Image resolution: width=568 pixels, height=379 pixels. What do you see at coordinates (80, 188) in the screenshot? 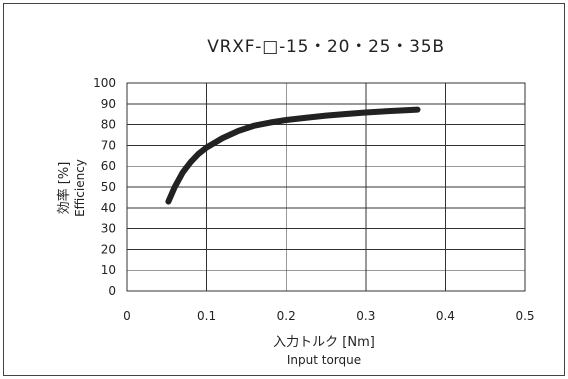
I see `y-axis-sublabel: Efficiency` at bounding box center [80, 188].